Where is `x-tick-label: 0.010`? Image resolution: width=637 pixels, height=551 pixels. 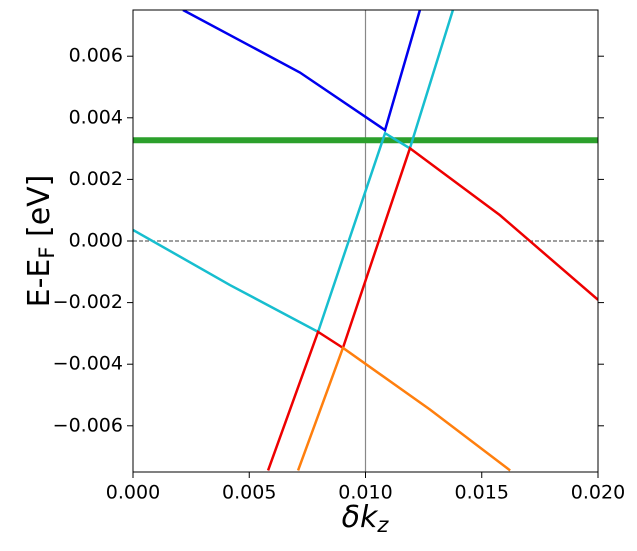 x-tick-label: 0.010 is located at coordinates (365, 493).